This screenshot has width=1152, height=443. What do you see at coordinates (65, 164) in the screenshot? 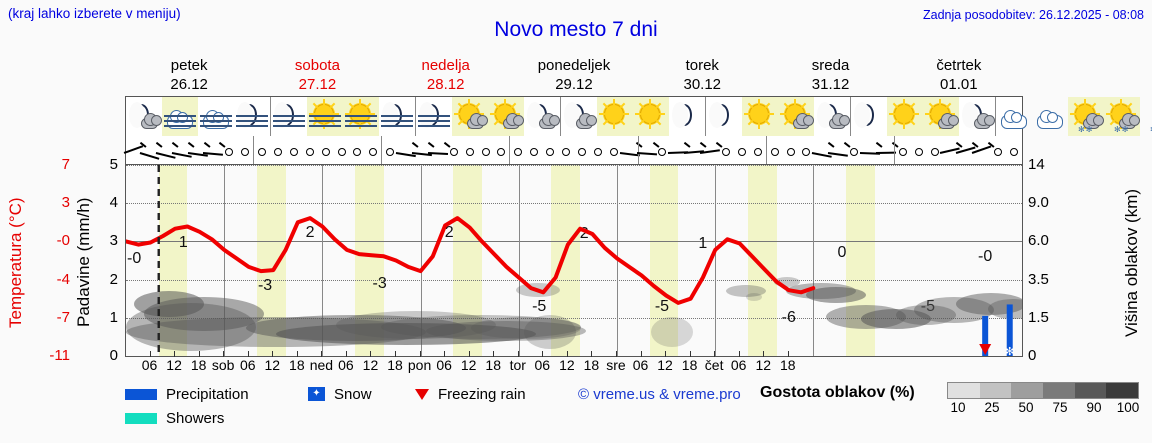
I see `temperature-tick-0: 7` at bounding box center [65, 164].